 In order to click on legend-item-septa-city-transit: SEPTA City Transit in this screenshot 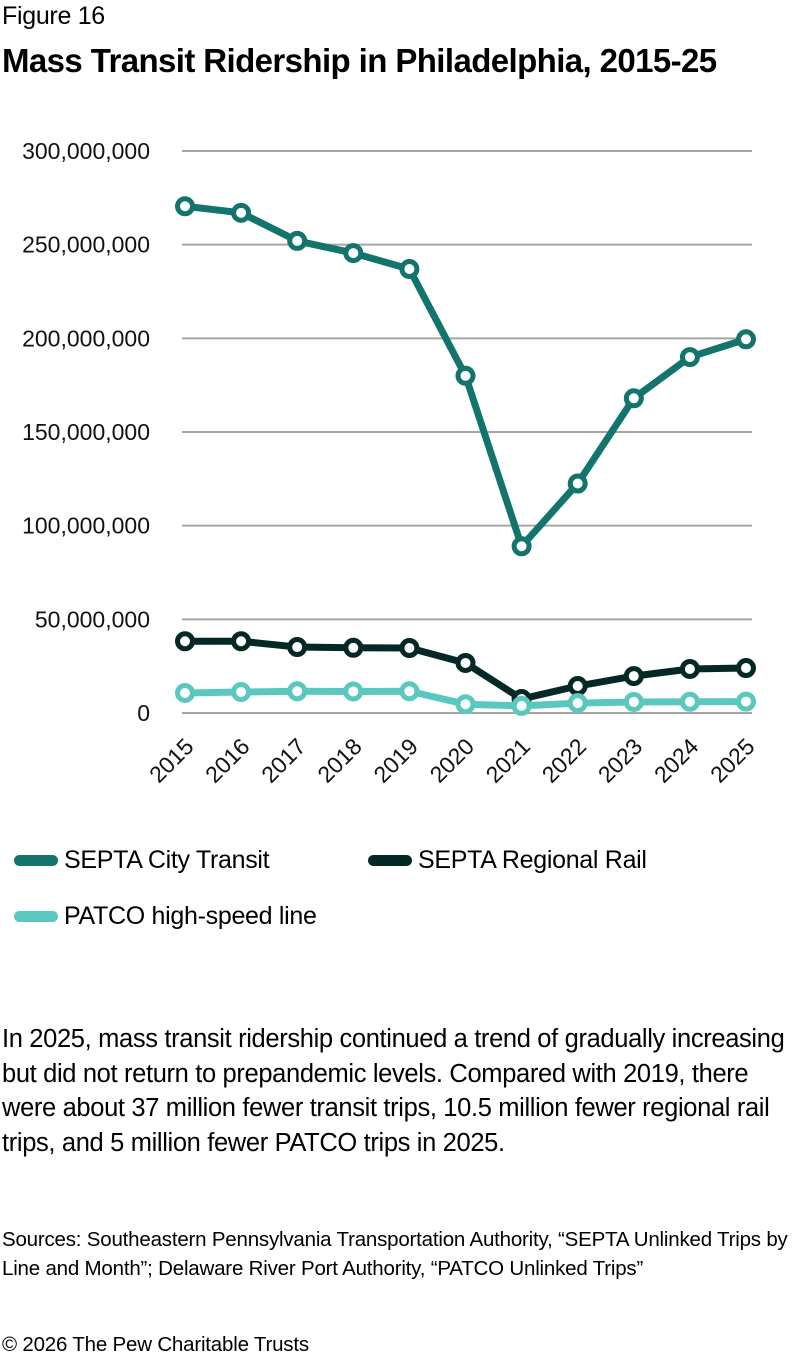, I will do `click(142, 860)`.